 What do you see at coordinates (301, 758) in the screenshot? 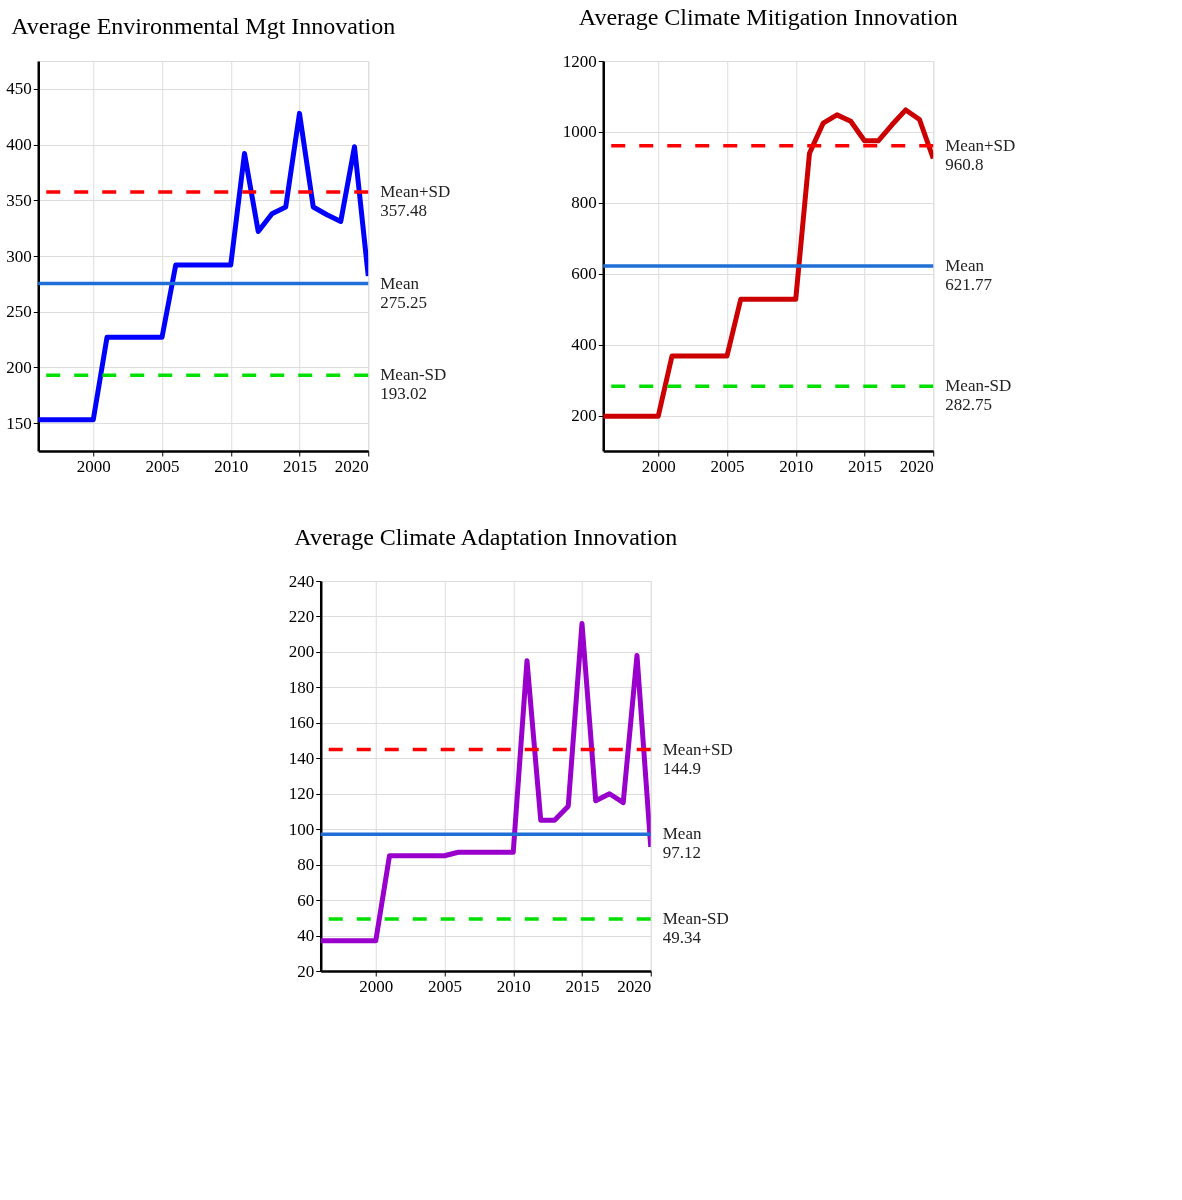
I see `y-tick-label: 140` at bounding box center [301, 758].